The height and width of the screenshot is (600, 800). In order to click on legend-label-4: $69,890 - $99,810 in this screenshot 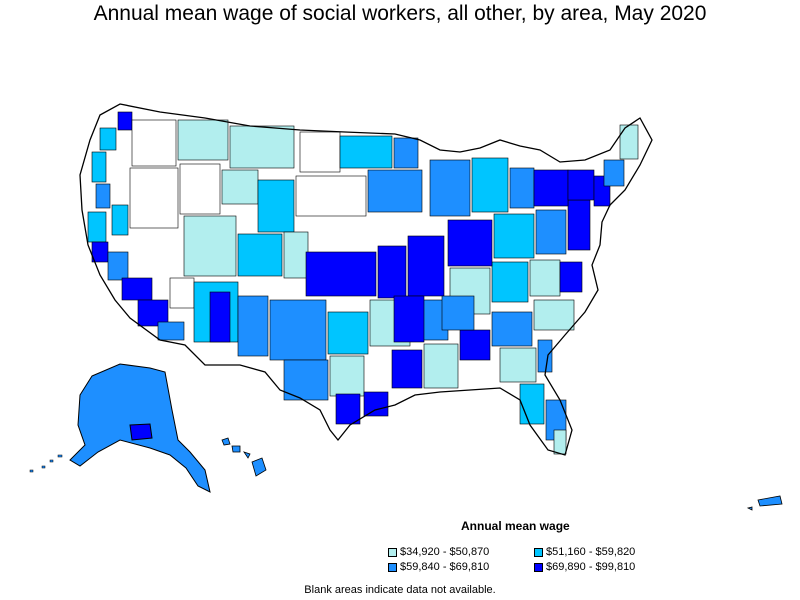, I will do `click(591, 567)`.